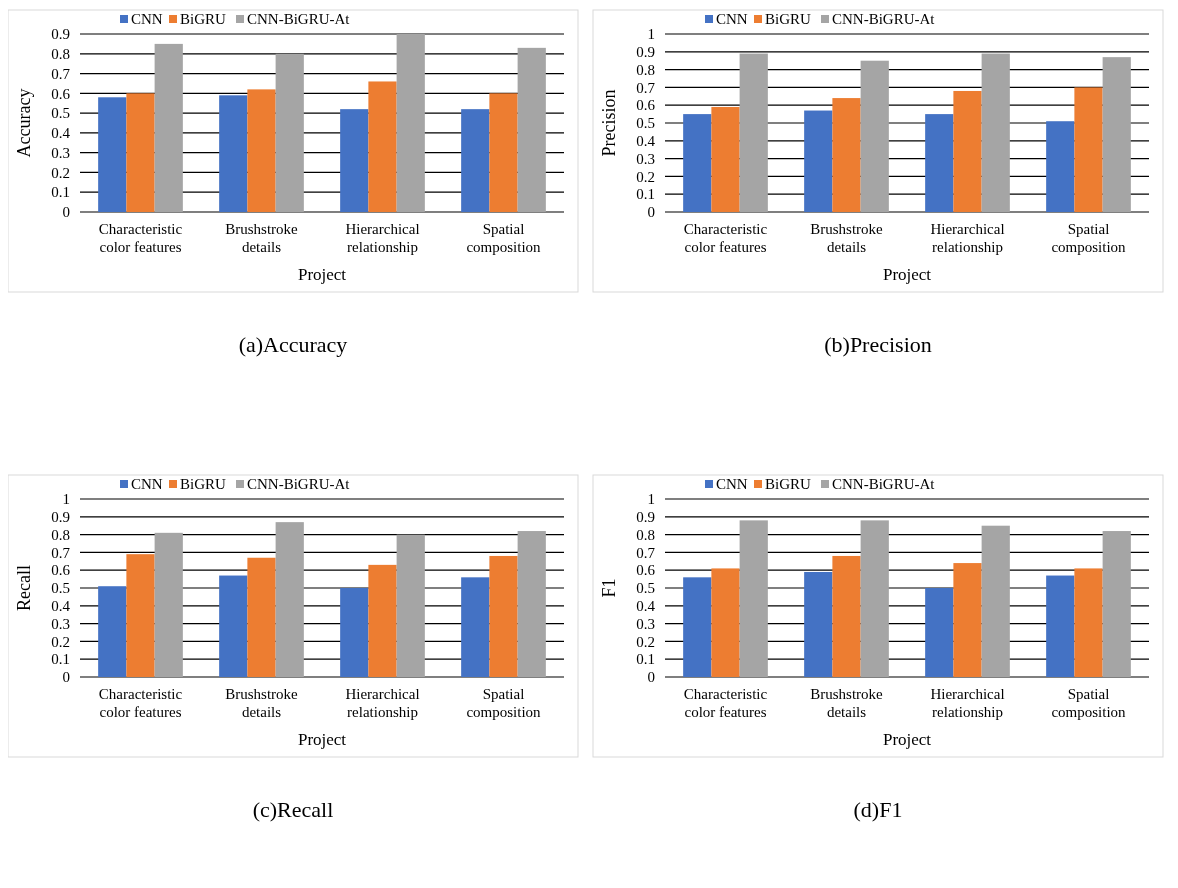 The image size is (1178, 888). Describe the element at coordinates (651, 34) in the screenshot. I see `y-tick-label: 1` at that location.